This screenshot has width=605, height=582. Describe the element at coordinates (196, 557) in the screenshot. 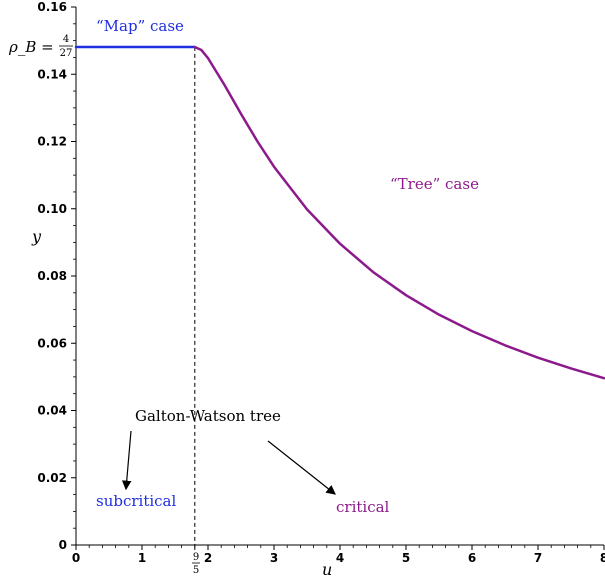

I see `nine-fifths-numerator: 9` at that location.